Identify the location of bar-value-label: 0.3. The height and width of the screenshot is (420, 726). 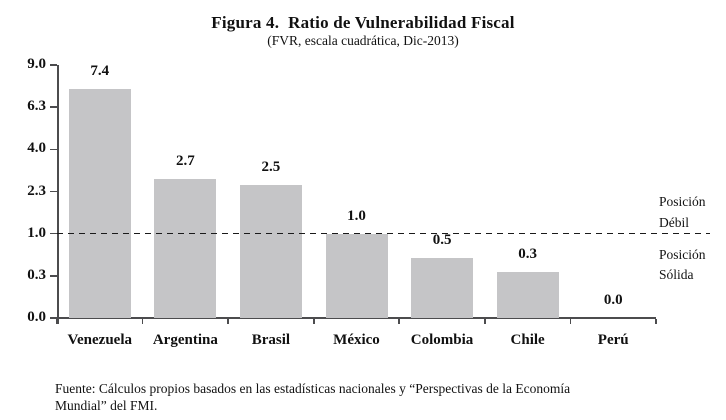
(527, 253).